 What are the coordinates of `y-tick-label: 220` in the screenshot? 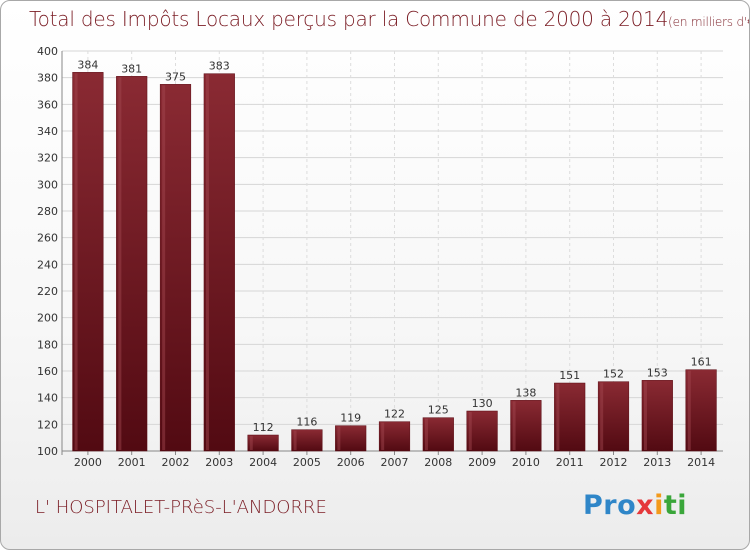 It's located at (47, 291).